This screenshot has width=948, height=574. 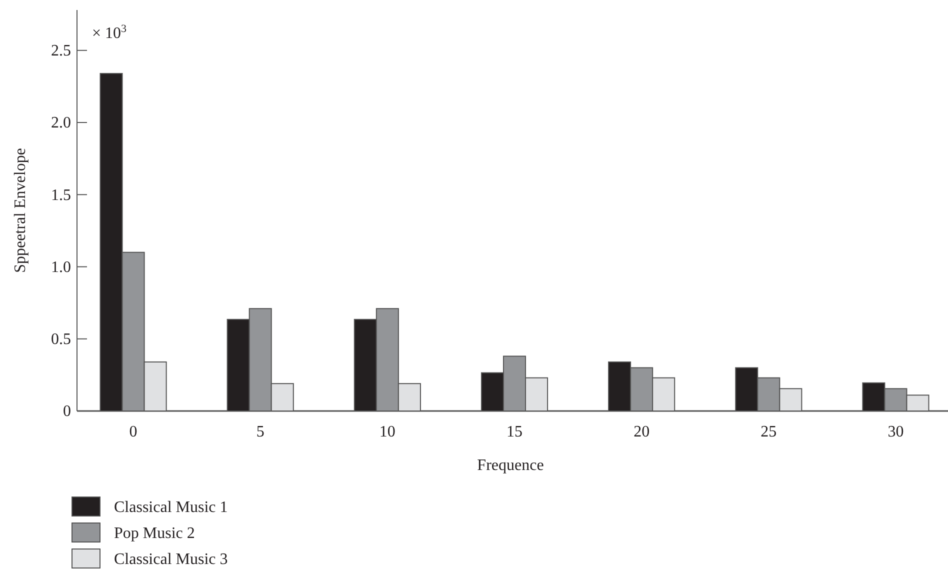 I want to click on y-tick-label: 2.0, so click(x=61, y=123).